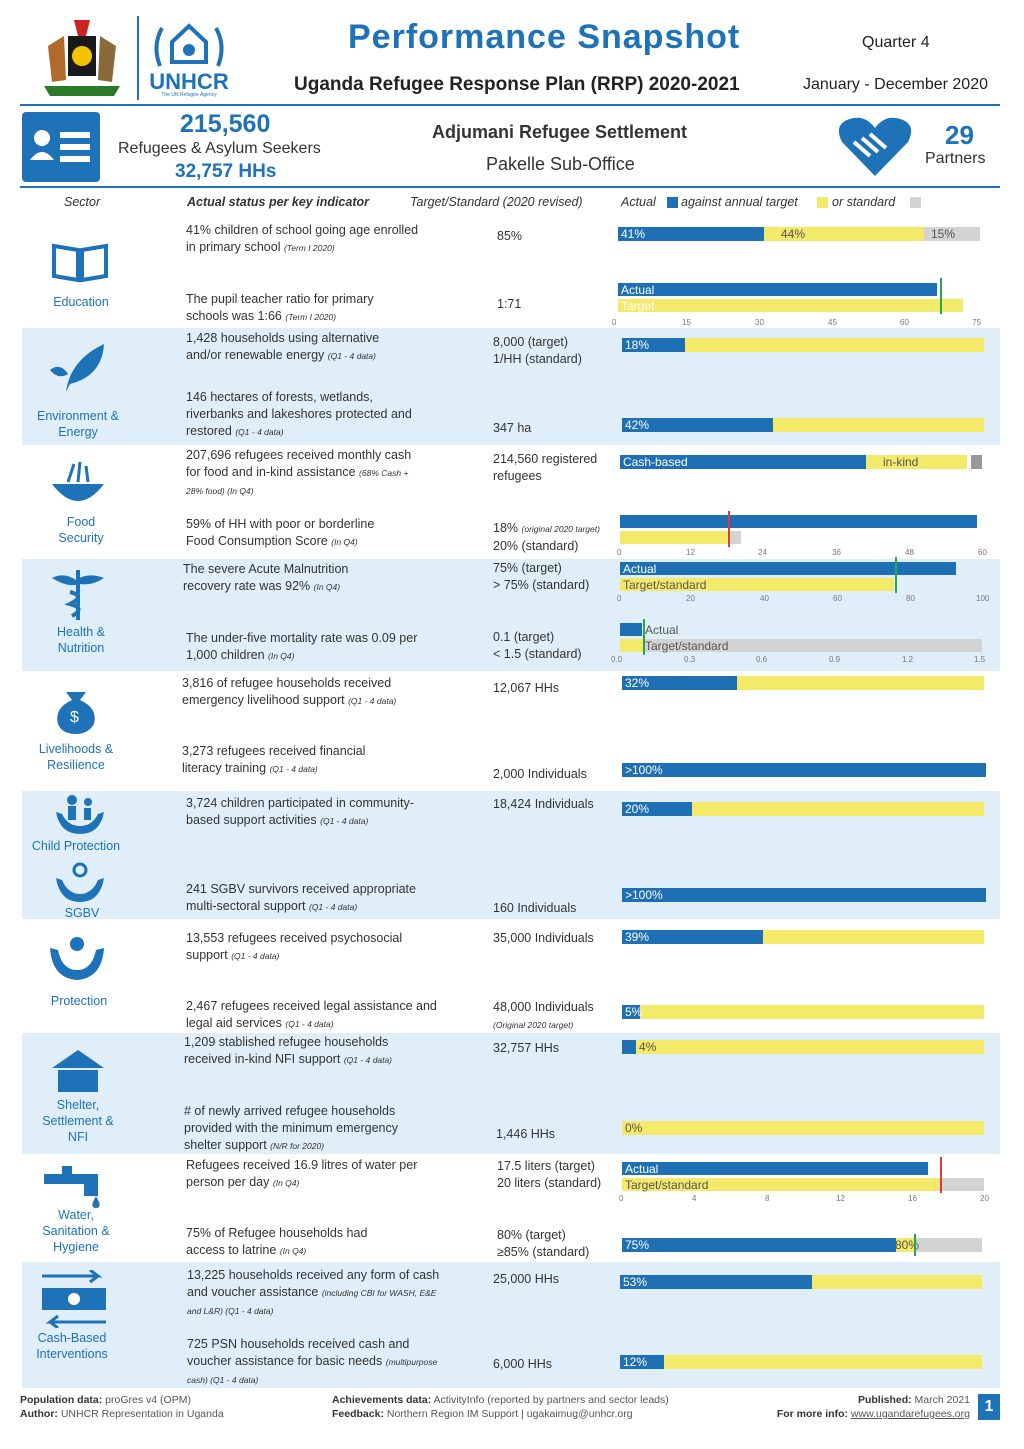  Describe the element at coordinates (907, 1245) in the screenshot. I see `bar-label-target: 80%` at that location.